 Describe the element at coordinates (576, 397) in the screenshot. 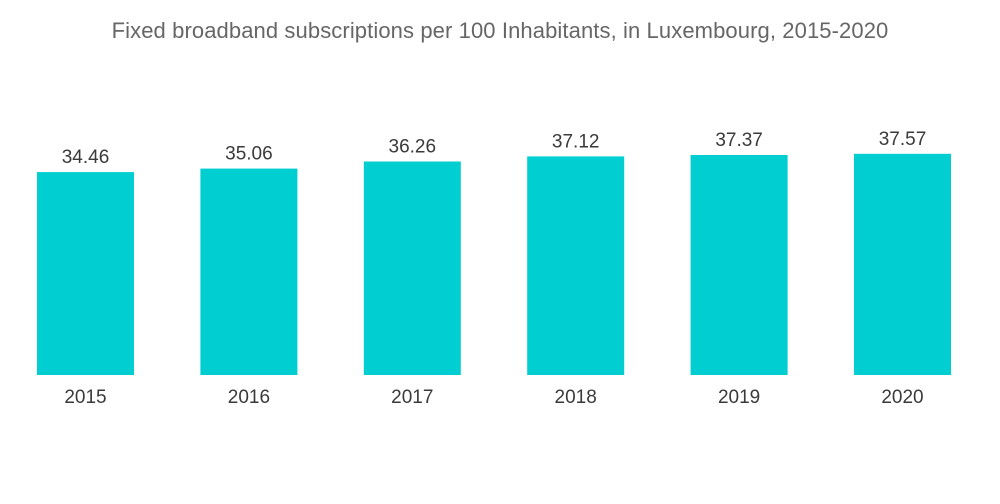

I see `x-tick-label-2018: 2018` at that location.